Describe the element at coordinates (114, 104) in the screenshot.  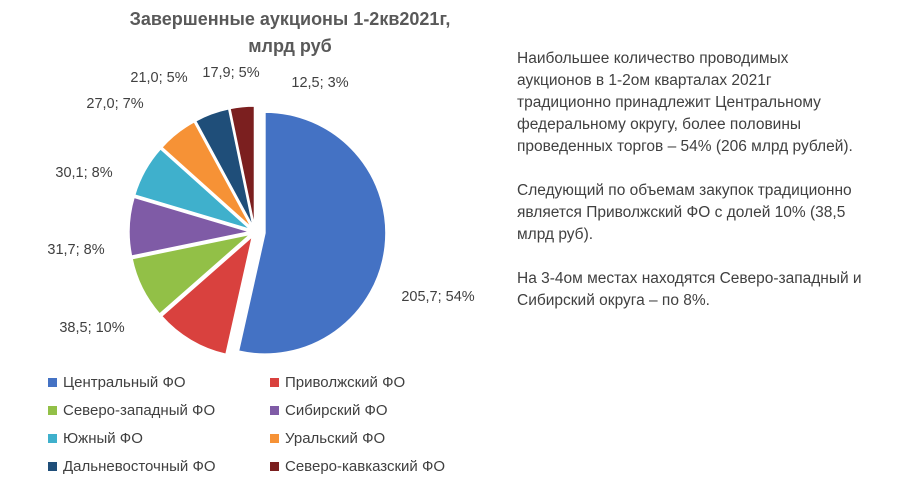
I see `data-label: 27,0; 7%` at that location.